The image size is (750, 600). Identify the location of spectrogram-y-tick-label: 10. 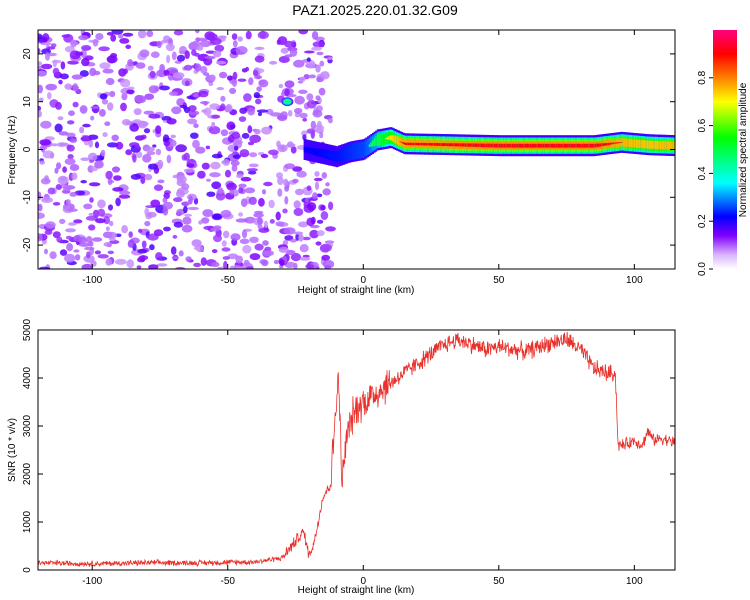
(27, 102).